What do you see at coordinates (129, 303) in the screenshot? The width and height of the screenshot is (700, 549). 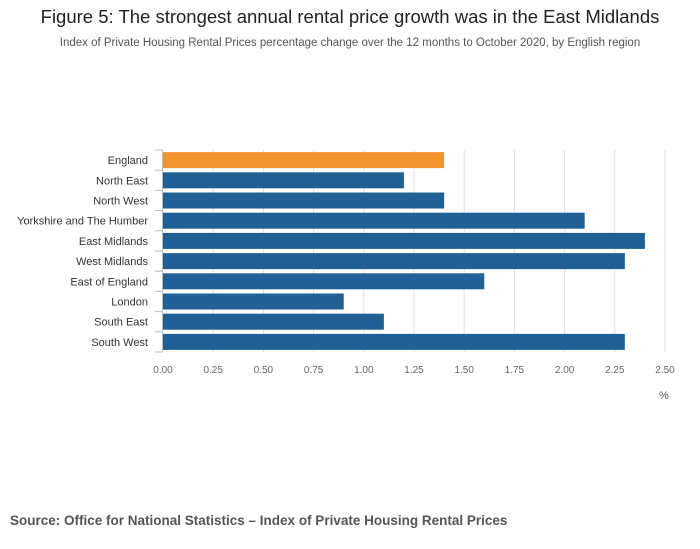 I see `category-label: London` at bounding box center [129, 303].